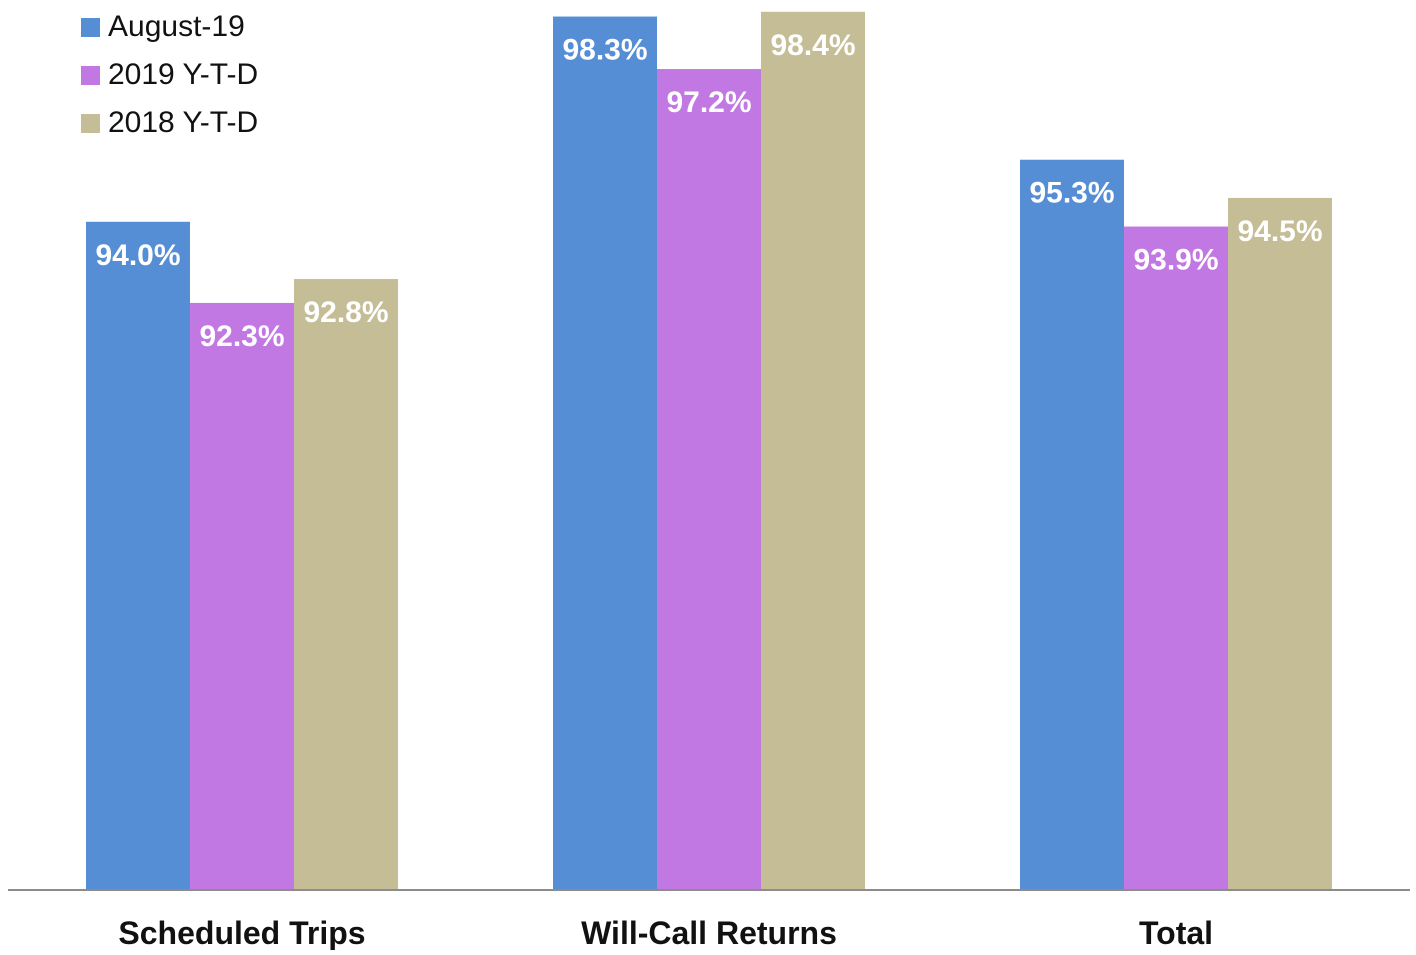 The height and width of the screenshot is (955, 1416). What do you see at coordinates (1071, 193) in the screenshot?
I see `value-label-0-2: 95.3%` at bounding box center [1071, 193].